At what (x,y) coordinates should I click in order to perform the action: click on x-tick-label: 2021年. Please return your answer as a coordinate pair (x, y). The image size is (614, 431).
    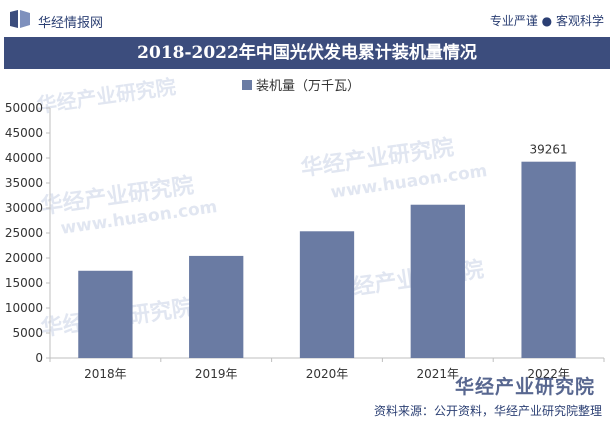
    Looking at the image, I should click on (438, 374).